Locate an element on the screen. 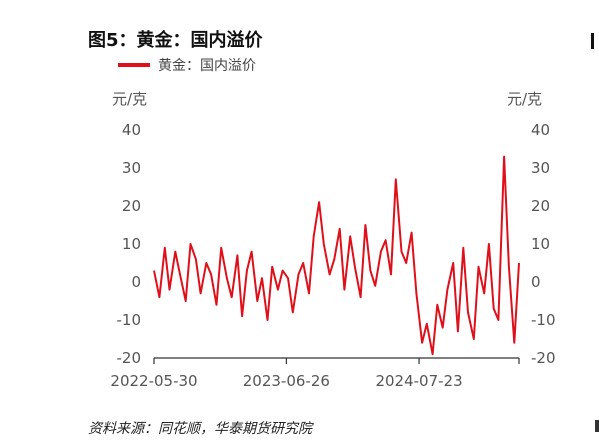  x-axis: 2022-05-30 2023-06-26 2024-07-23 is located at coordinates (315, 373).